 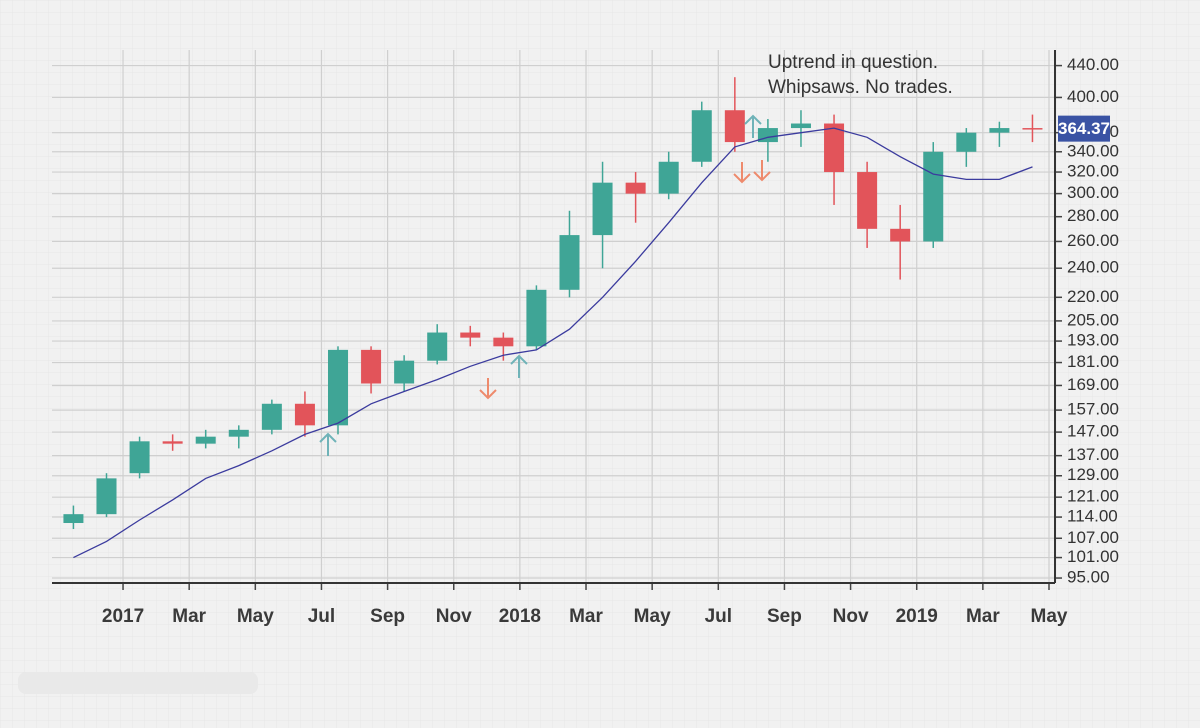 I want to click on annotation: Whipsaws. No trades., so click(x=860, y=87).